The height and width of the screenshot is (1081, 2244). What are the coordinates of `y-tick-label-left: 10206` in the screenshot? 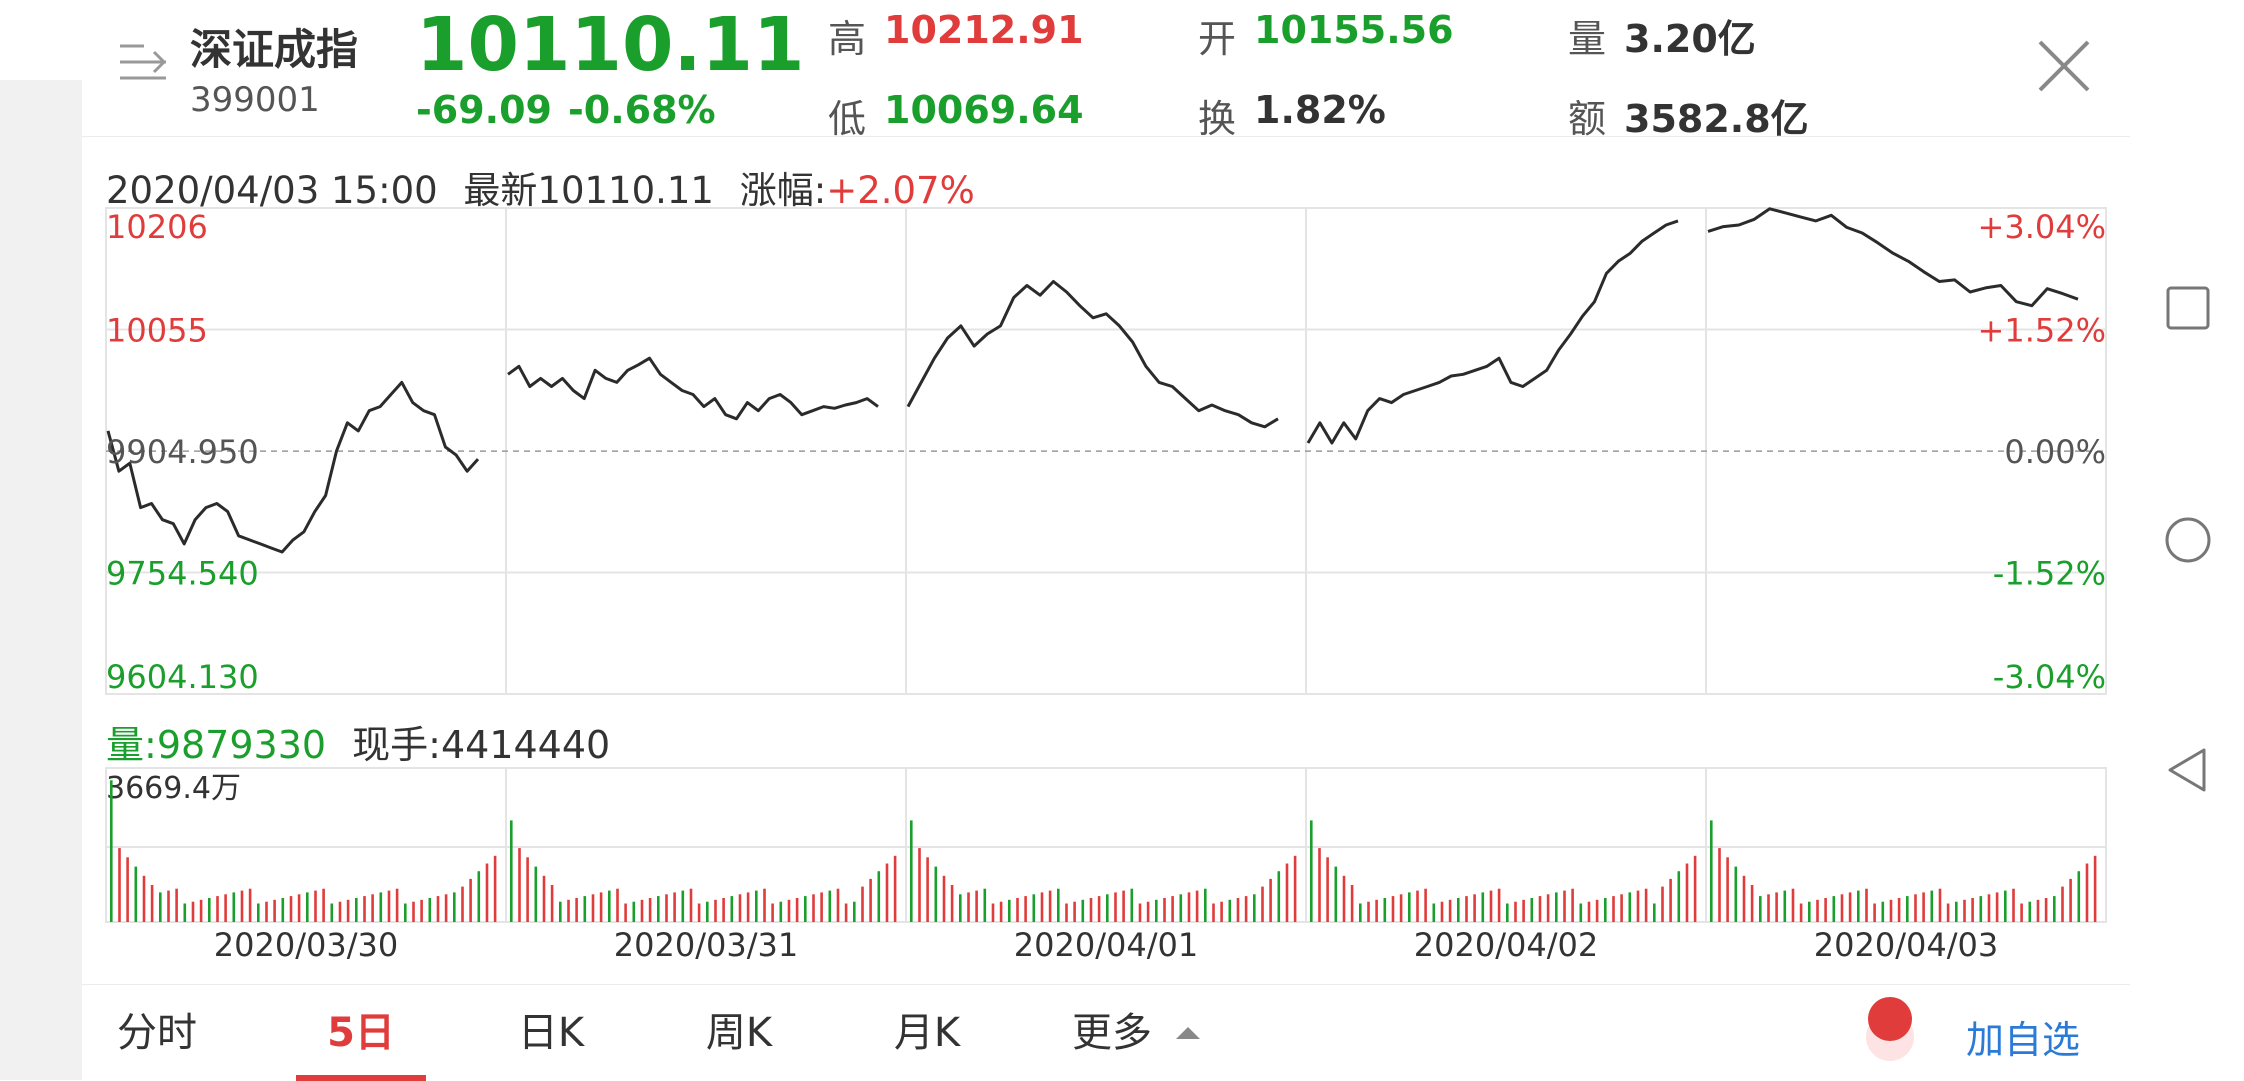 It's located at (157, 227).